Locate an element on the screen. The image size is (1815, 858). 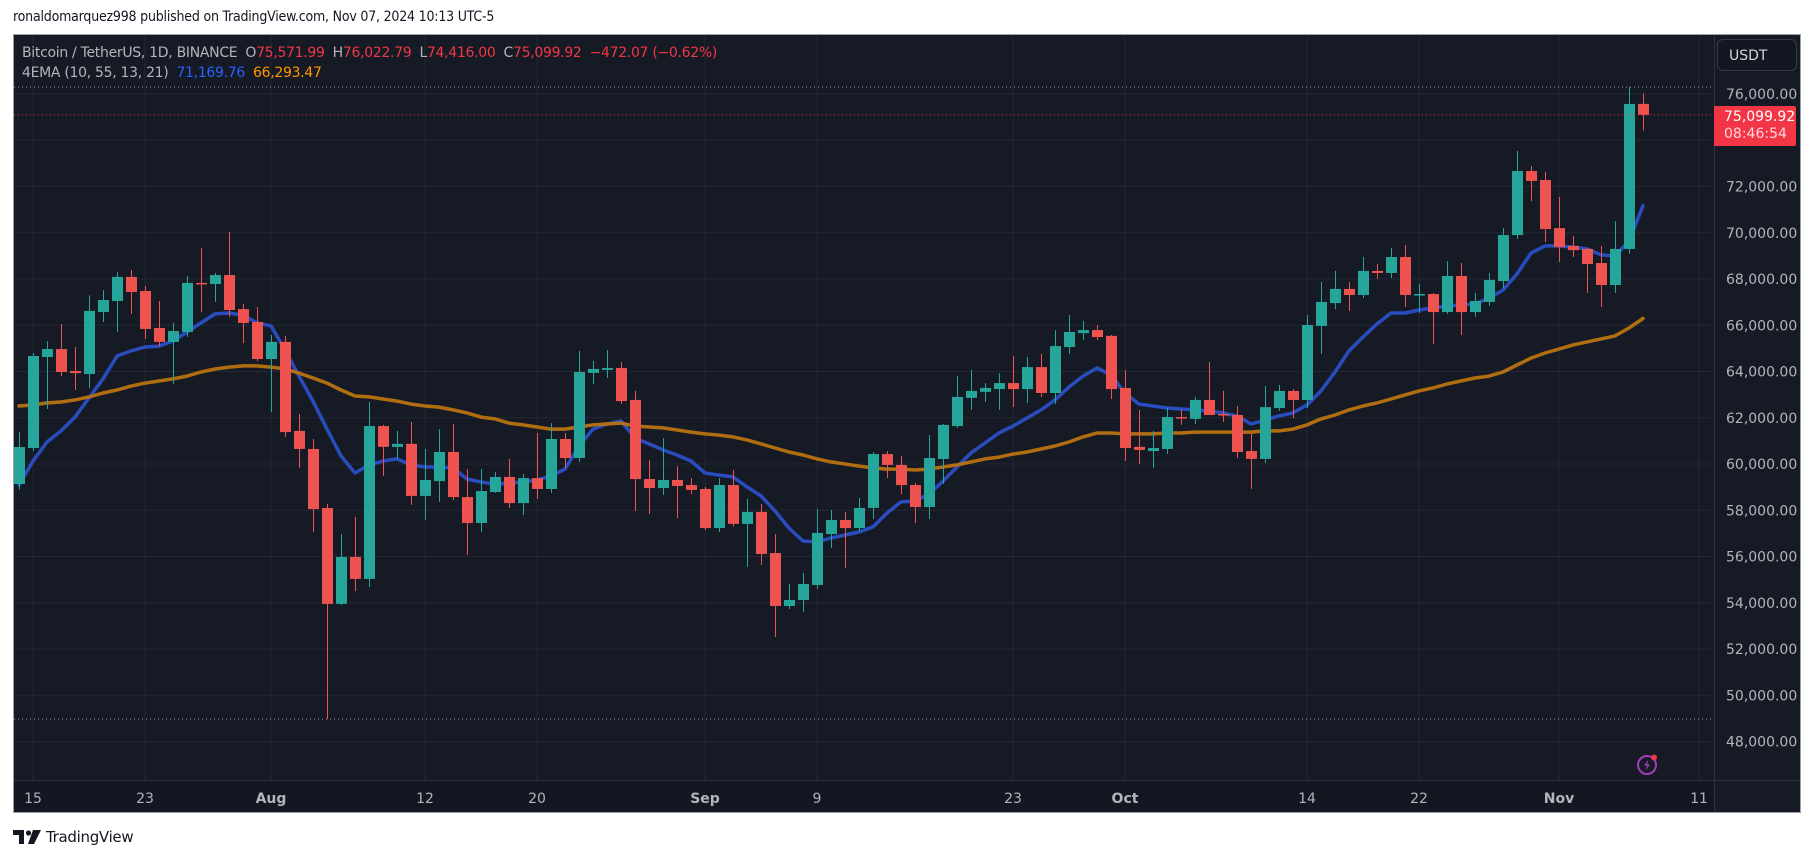
time-axis is located at coordinates (864, 796).